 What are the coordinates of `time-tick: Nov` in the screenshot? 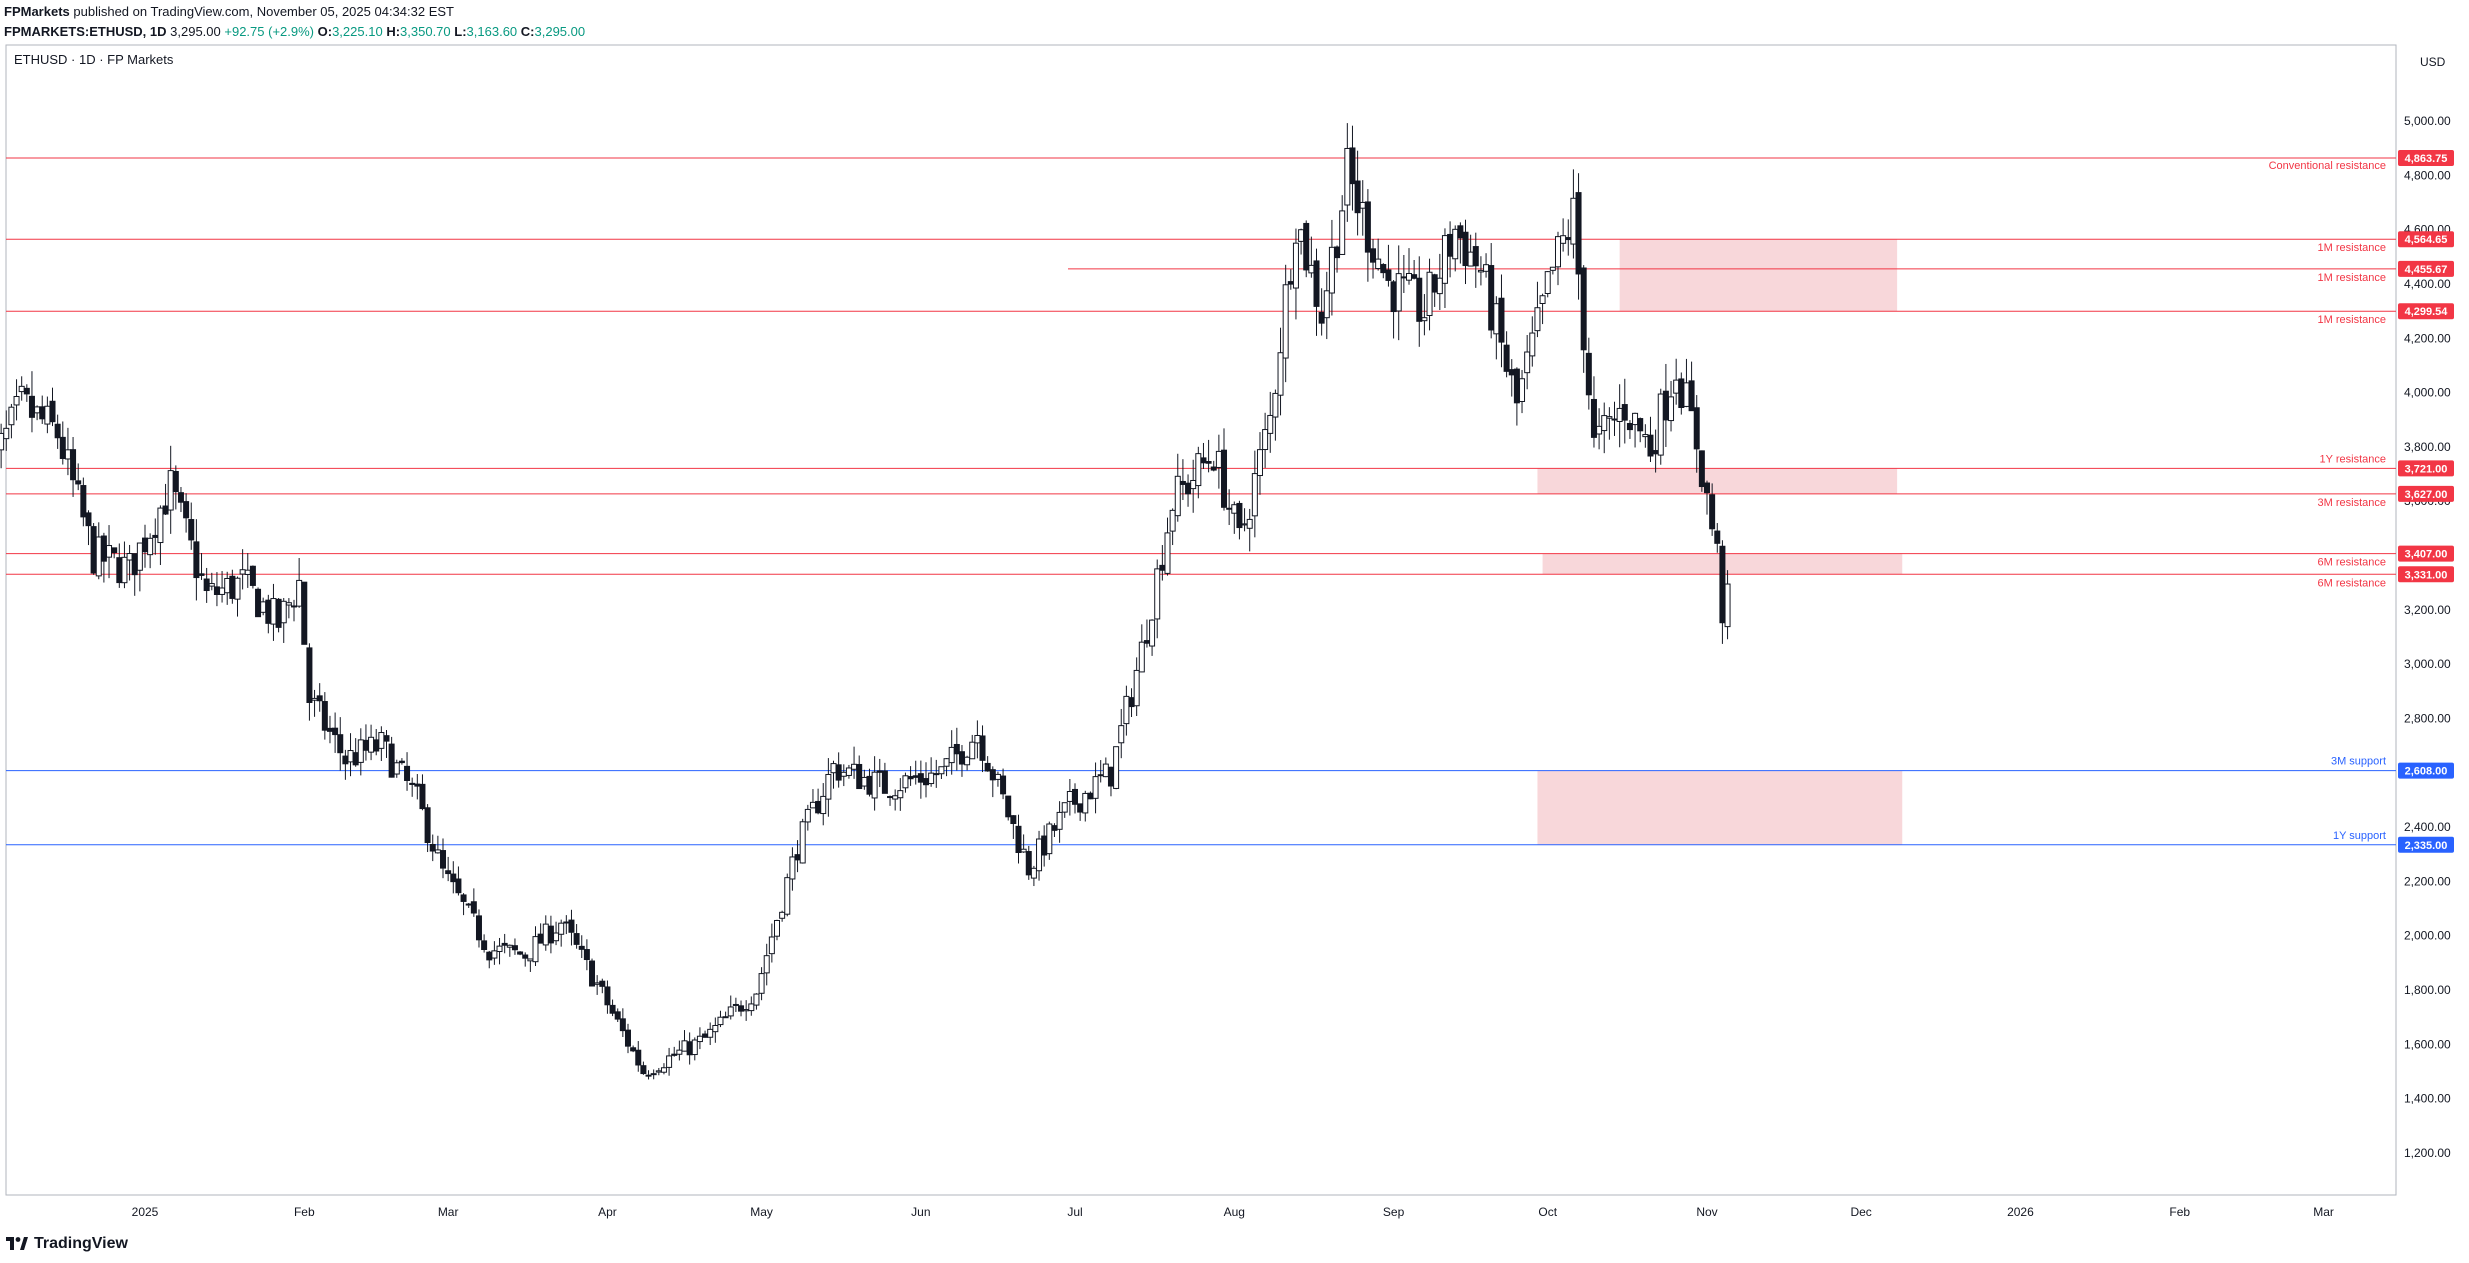 It's located at (1706, 1212).